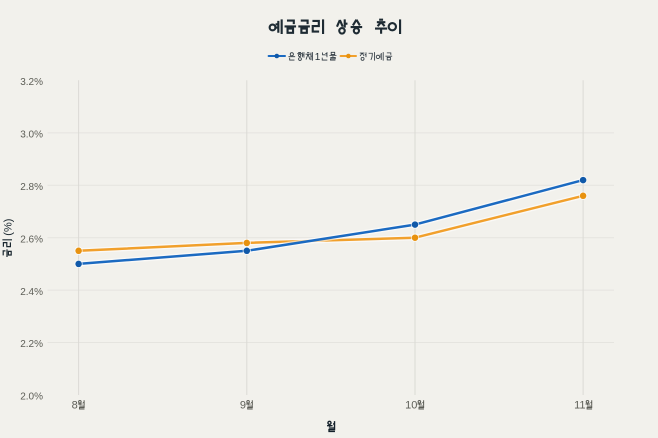 This screenshot has width=658, height=438. I want to click on svg-text: 3.2%, so click(31, 82).